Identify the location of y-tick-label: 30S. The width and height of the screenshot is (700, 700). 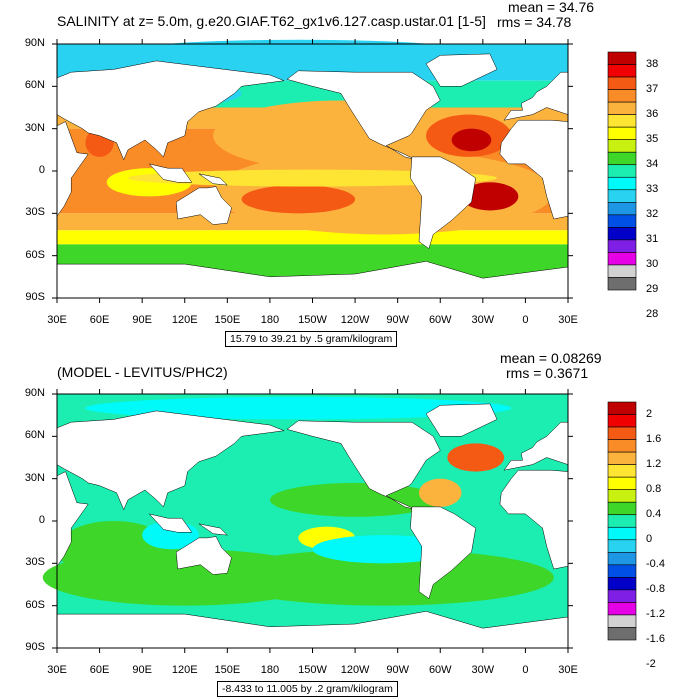
(35, 562).